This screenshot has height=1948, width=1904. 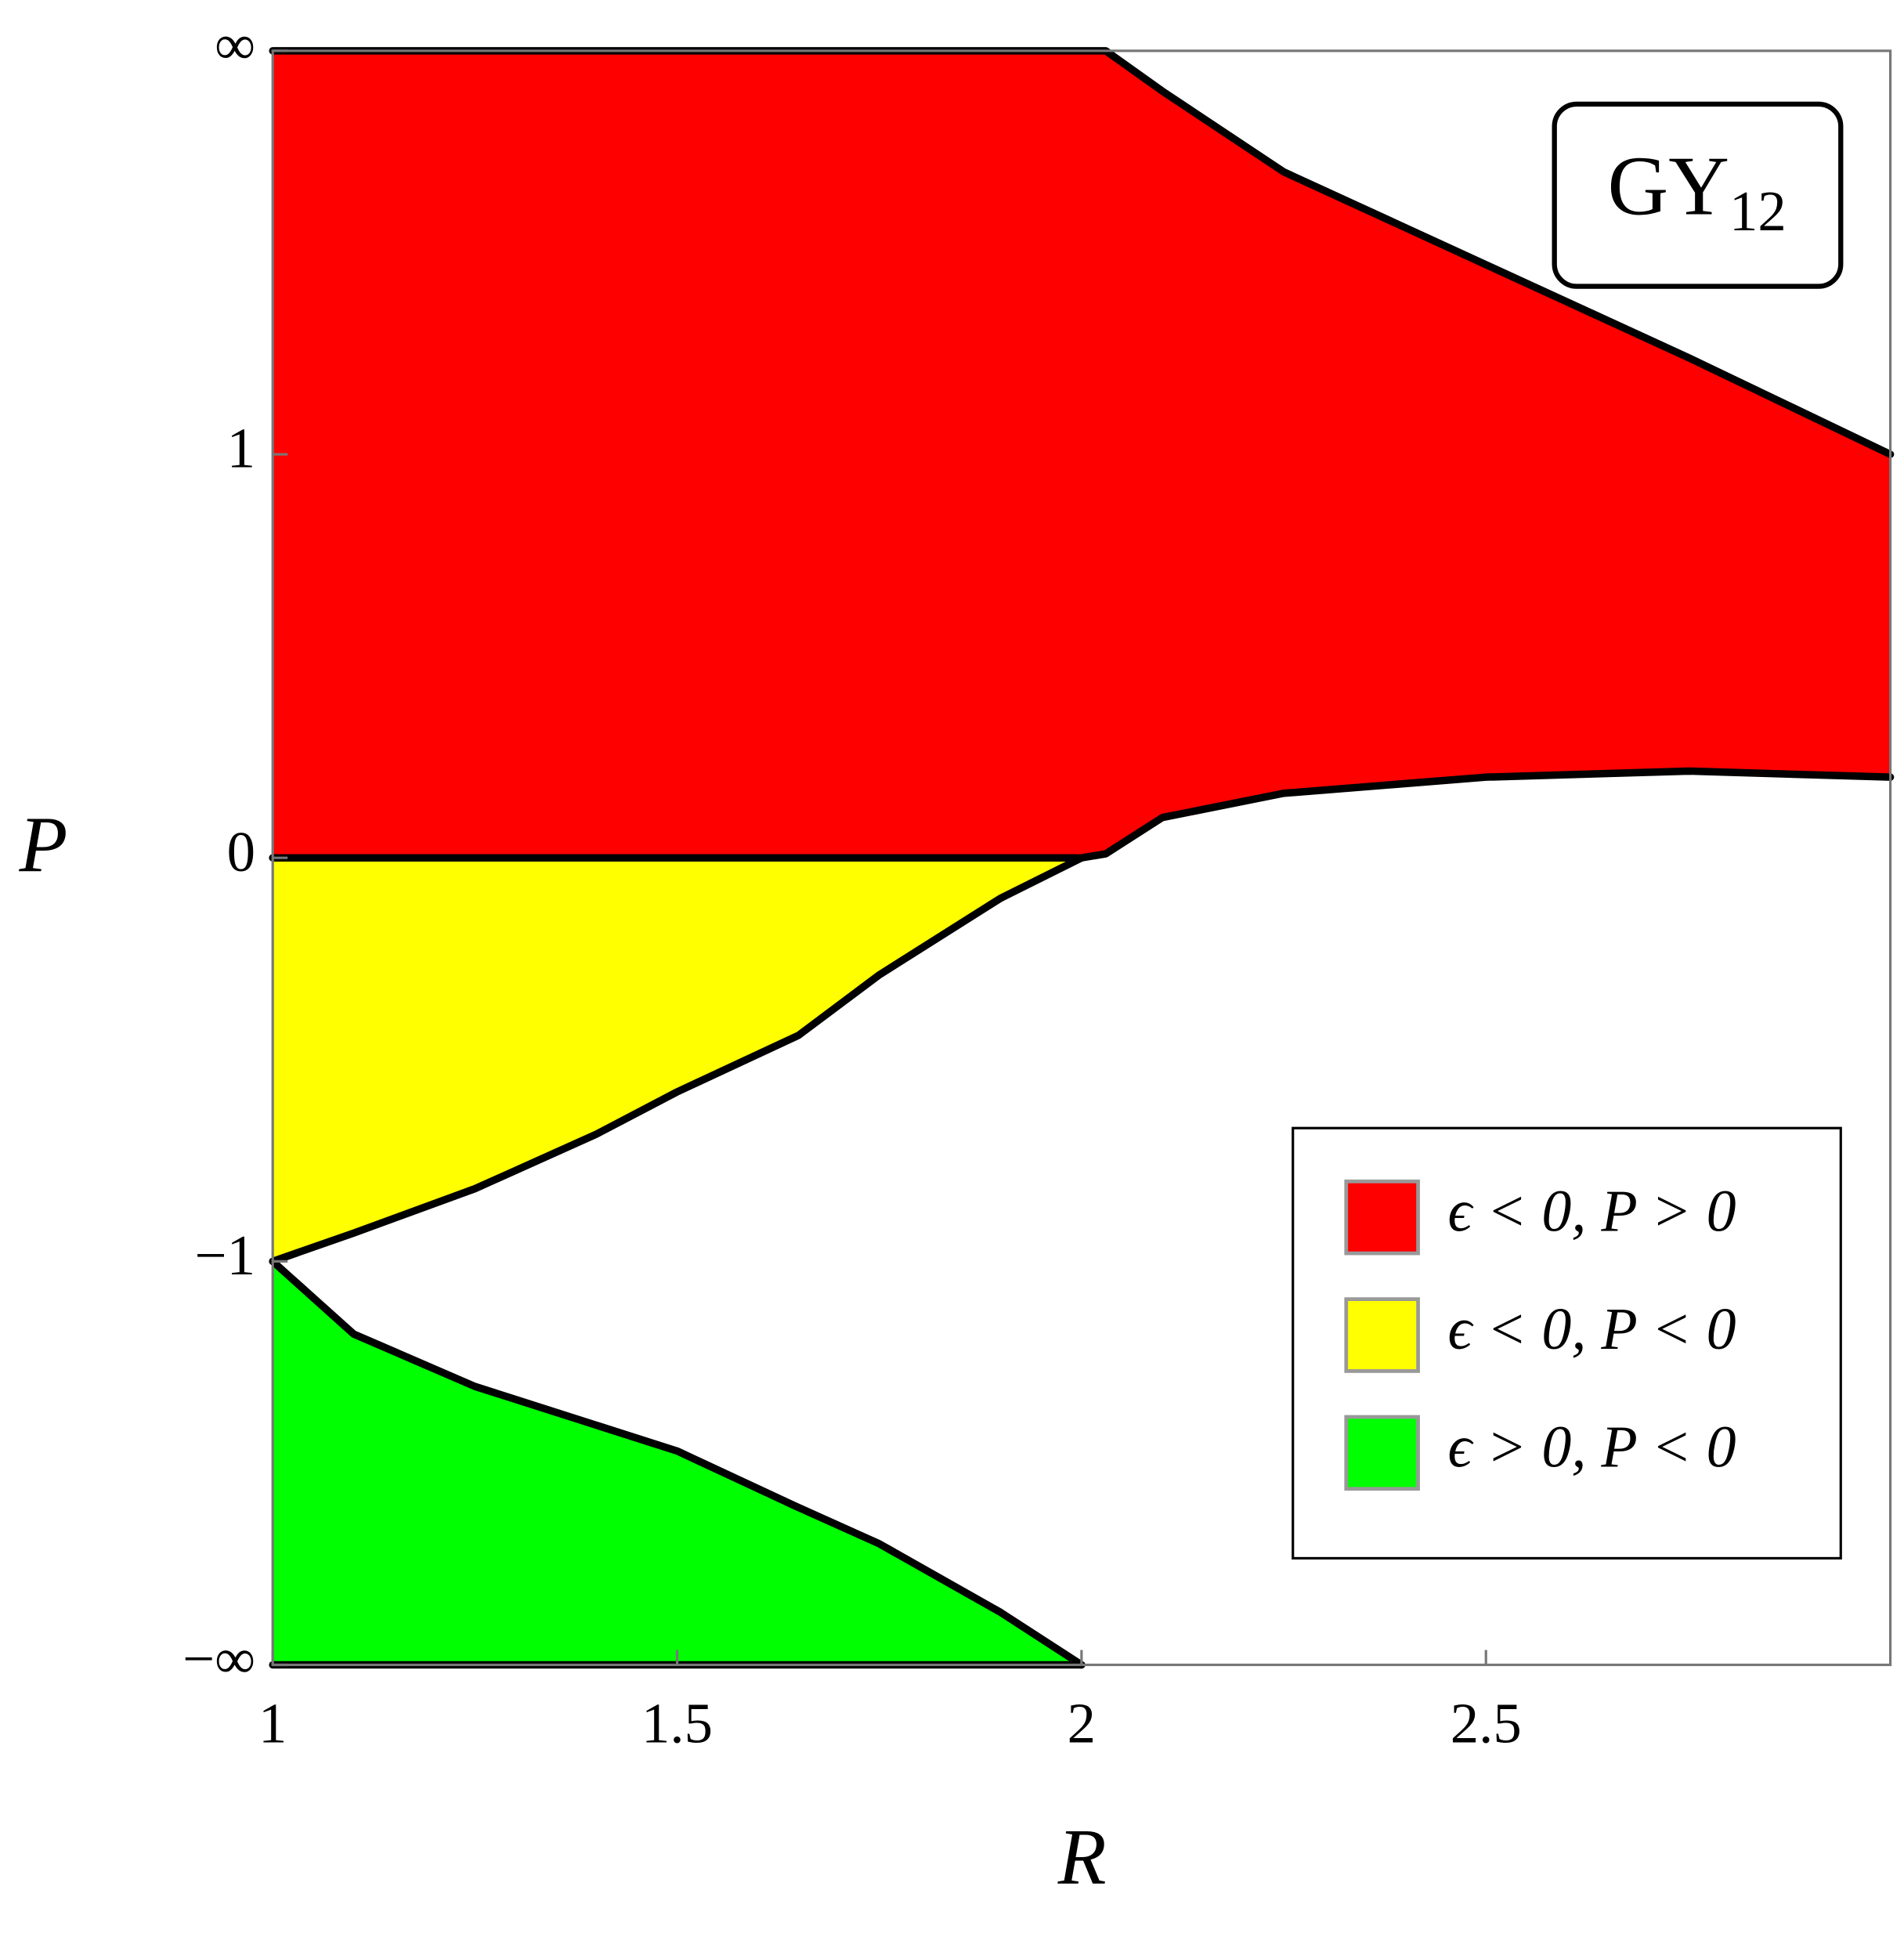 I want to click on x-tick-label: 1, so click(x=272, y=1723).